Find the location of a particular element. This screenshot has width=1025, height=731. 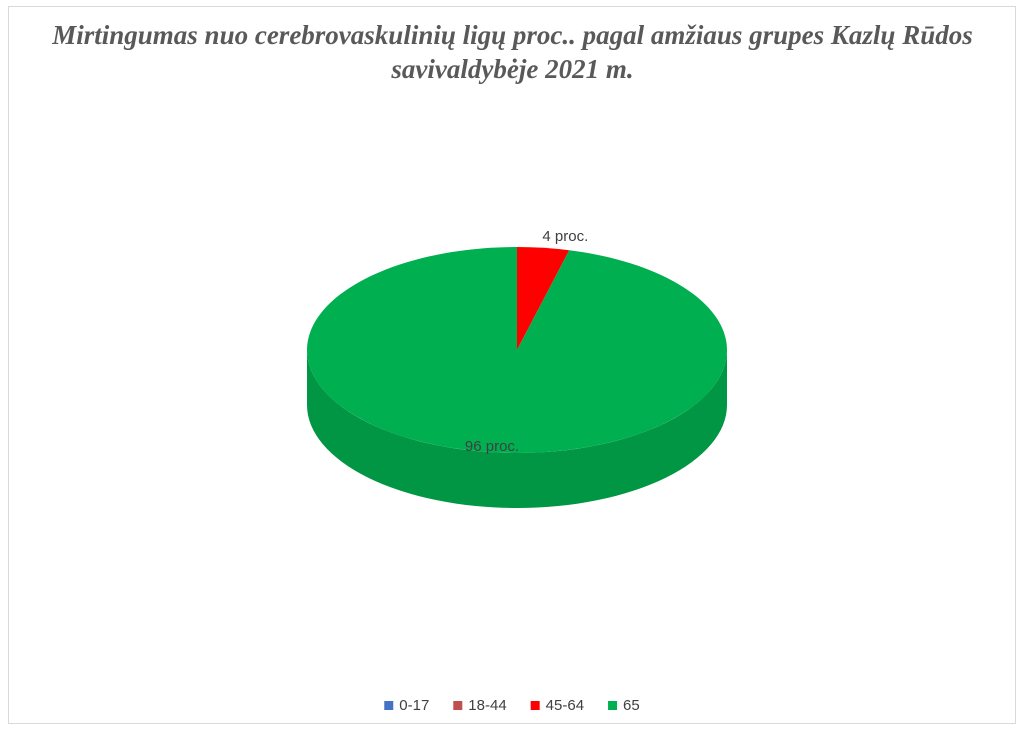

data-label: 4 proc. is located at coordinates (565, 236).